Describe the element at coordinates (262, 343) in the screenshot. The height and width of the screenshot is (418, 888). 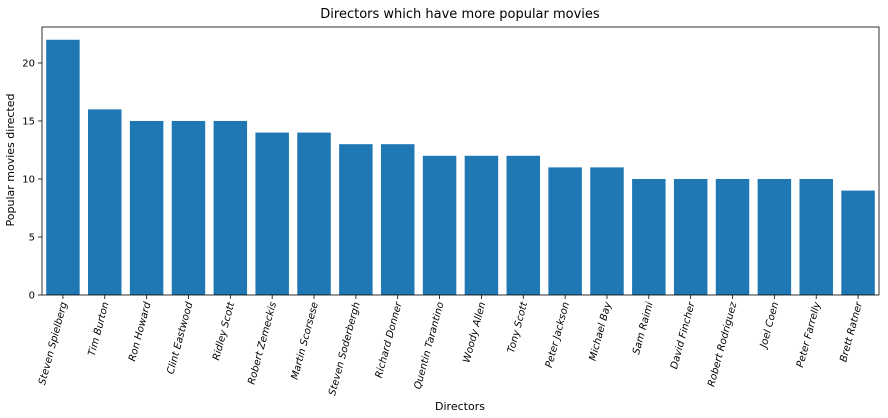
I see `x-tick-label: Robert Zemeckis` at that location.